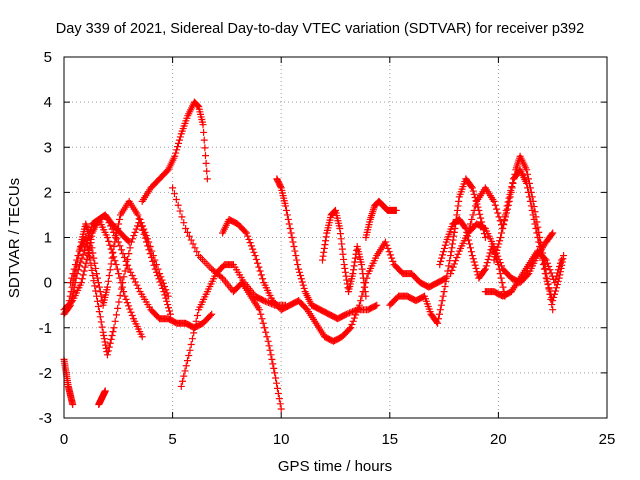 The image size is (640, 480). I want to click on series-arc-f, so click(174, 151).